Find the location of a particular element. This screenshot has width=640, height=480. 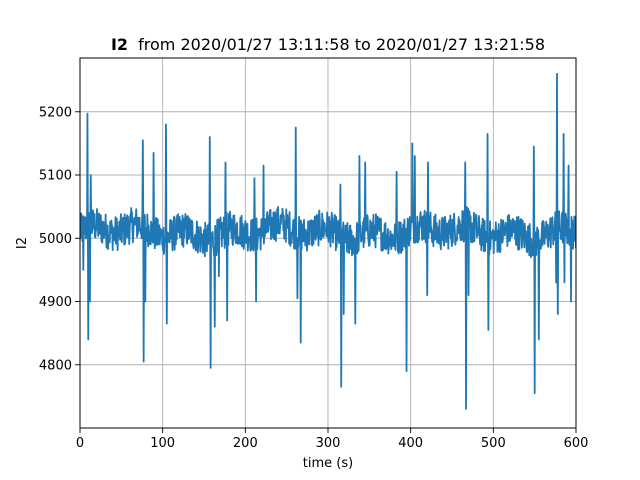

y-tick-label: 5200 is located at coordinates (55, 112).